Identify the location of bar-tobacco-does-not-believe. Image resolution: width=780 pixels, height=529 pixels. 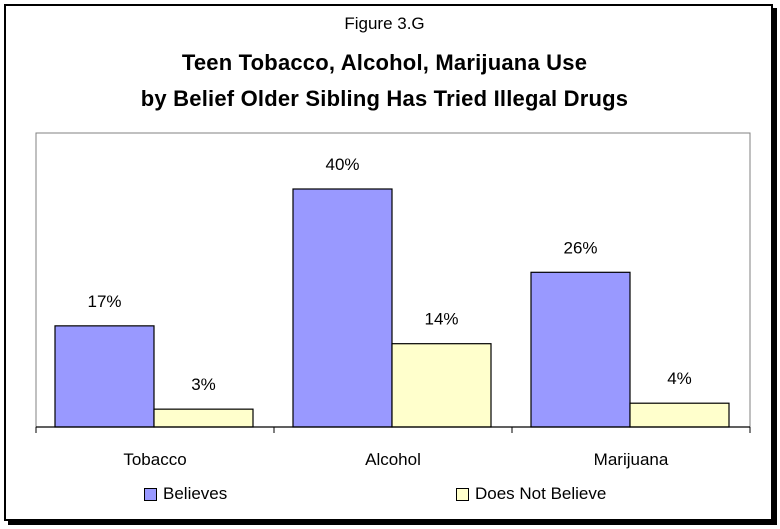
(203, 418).